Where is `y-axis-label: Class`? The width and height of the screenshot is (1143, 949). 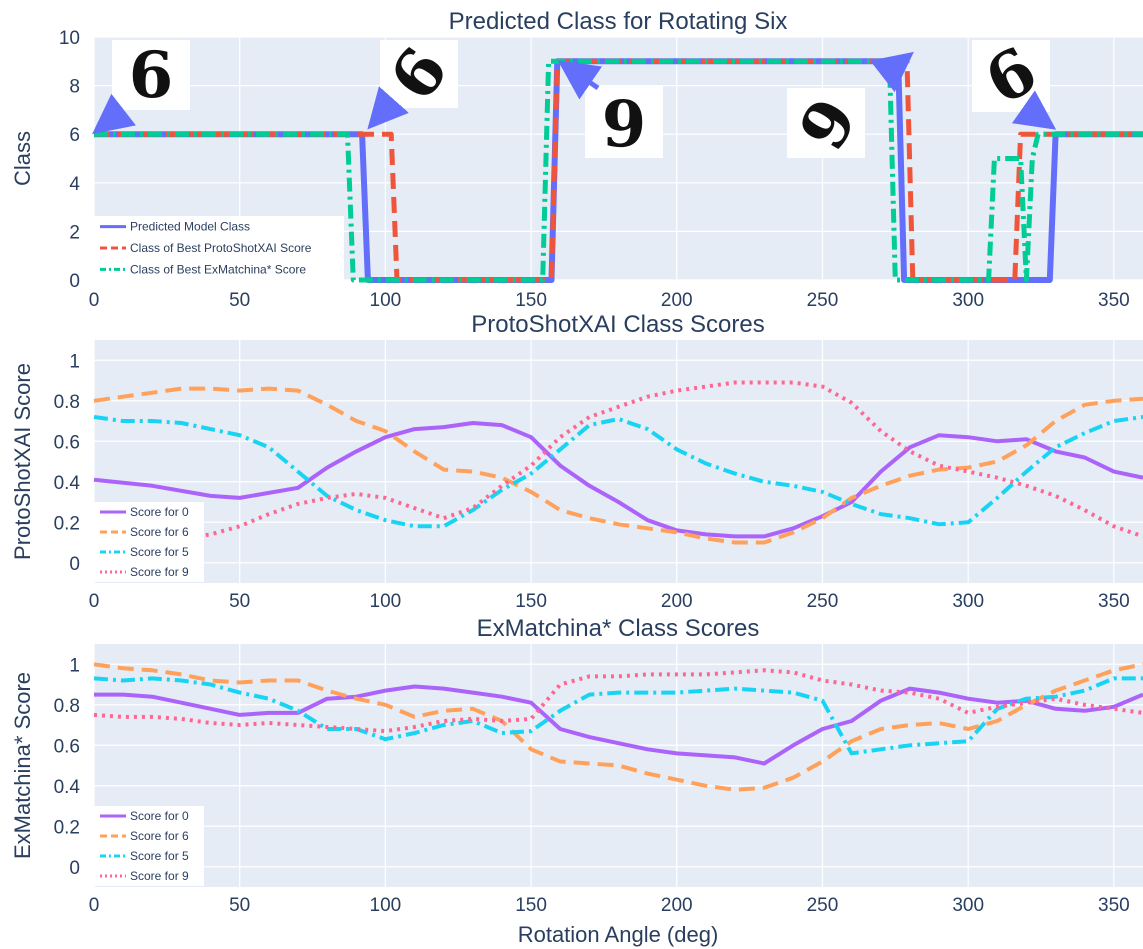 y-axis-label: Class is located at coordinates (22, 158).